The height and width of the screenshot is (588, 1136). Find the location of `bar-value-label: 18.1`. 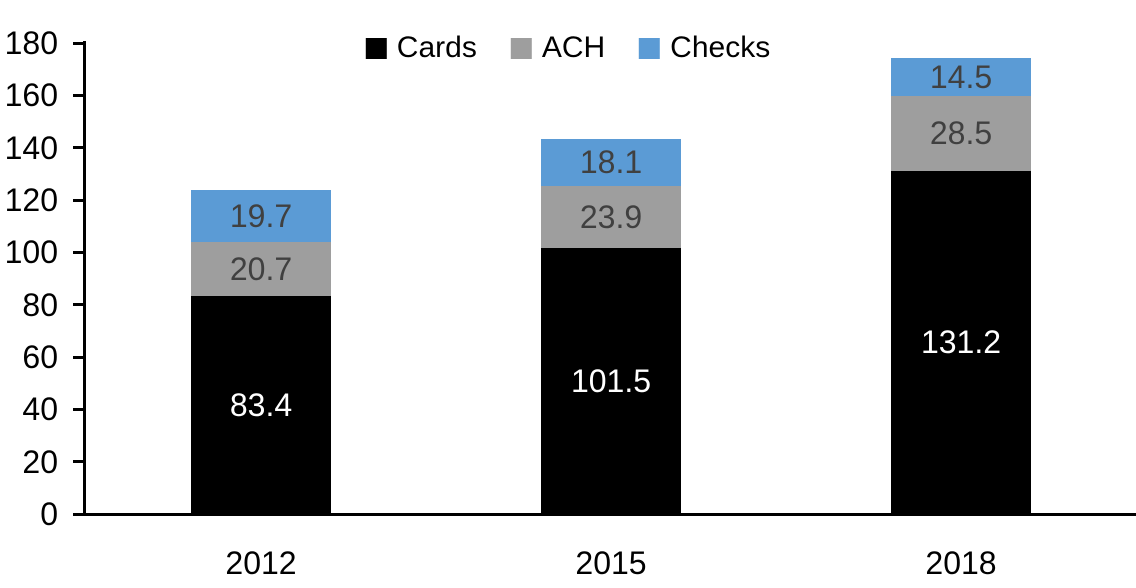

bar-value-label: 18.1 is located at coordinates (611, 162).